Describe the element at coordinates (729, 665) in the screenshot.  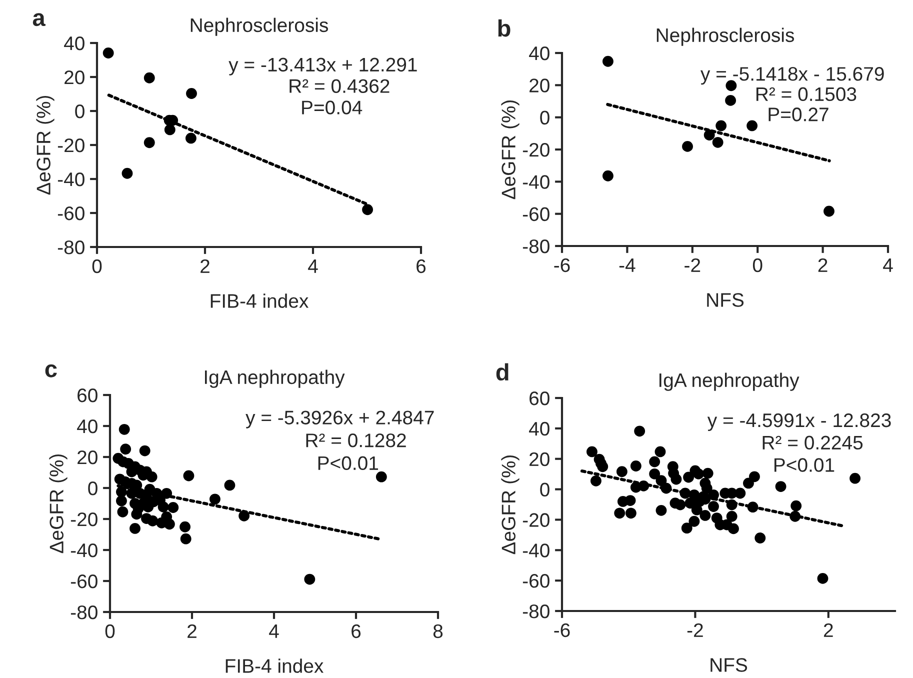
I see `x-axis-title: NFS` at that location.